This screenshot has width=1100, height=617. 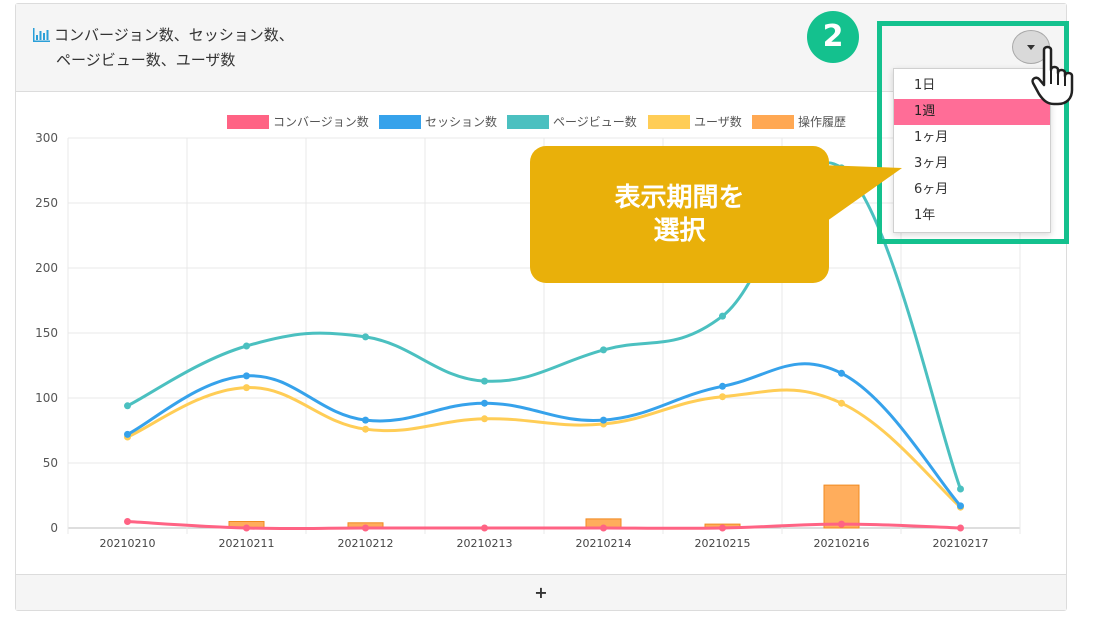 What do you see at coordinates (541, 592) in the screenshot?
I see `expand-button: +` at bounding box center [541, 592].